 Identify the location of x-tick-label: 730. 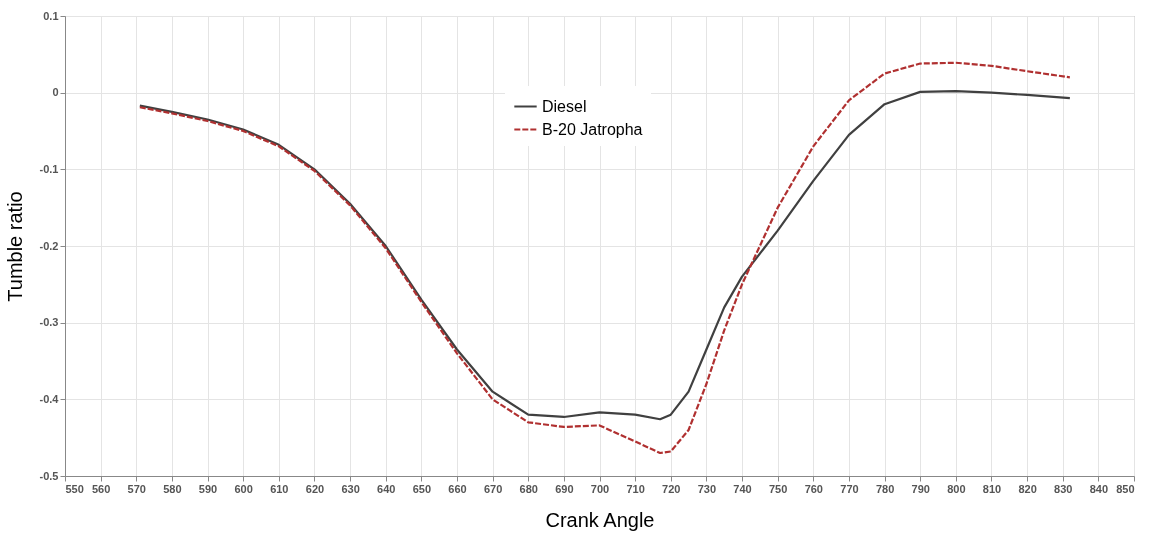
(707, 488).